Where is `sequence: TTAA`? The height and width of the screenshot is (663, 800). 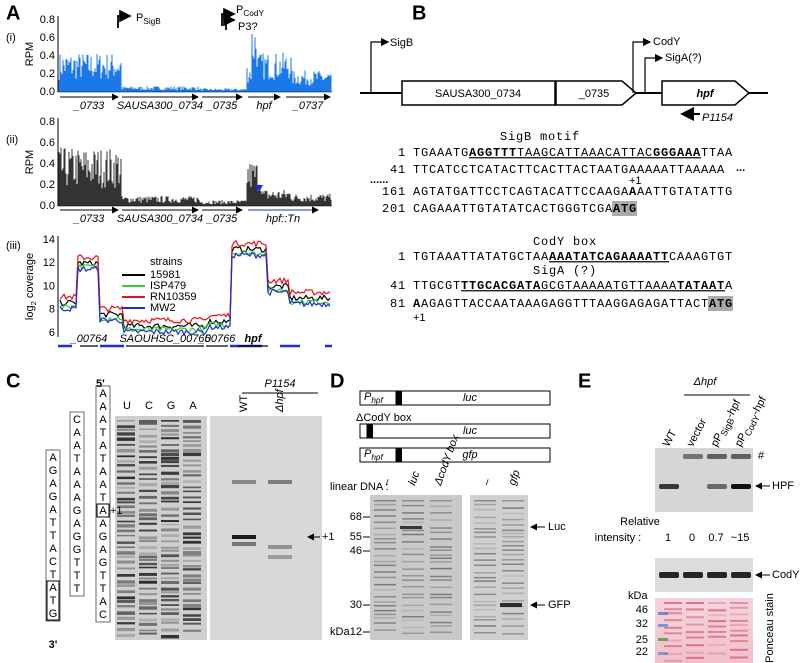
sequence: TTAA is located at coordinates (717, 153).